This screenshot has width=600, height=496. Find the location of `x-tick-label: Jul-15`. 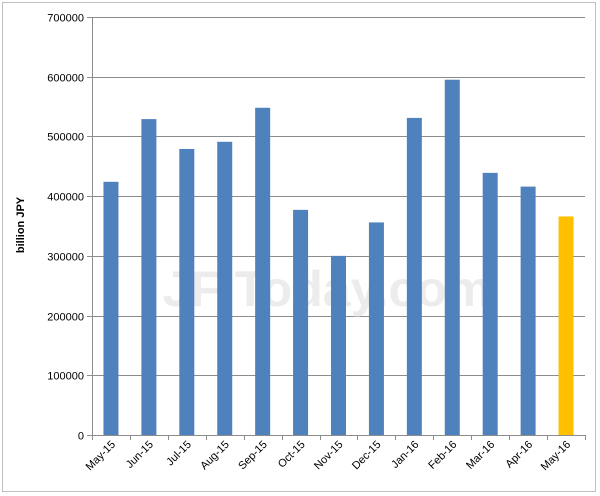

x-tick-label: Jul-15 is located at coordinates (179, 454).